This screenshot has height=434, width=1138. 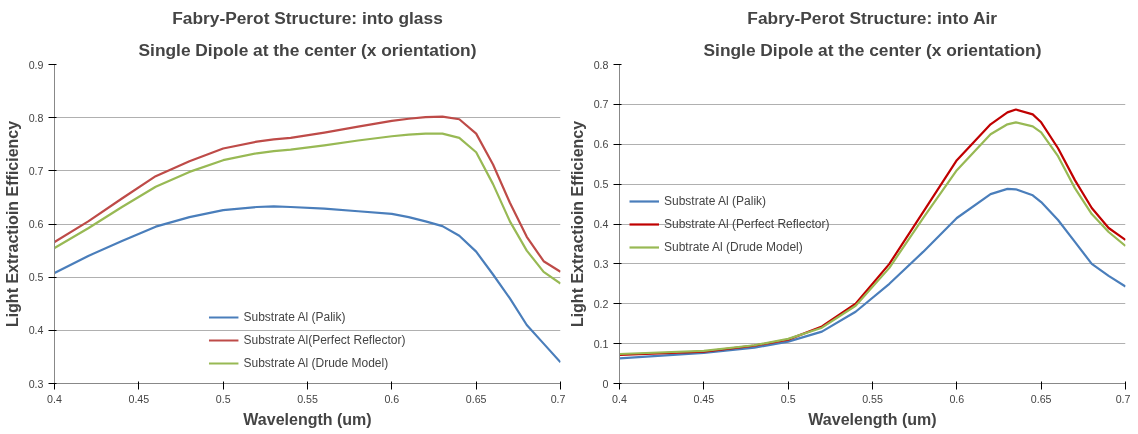 What do you see at coordinates (307, 17) in the screenshot?
I see `chart-title: Fabry-Perot Structure: into glass` at bounding box center [307, 17].